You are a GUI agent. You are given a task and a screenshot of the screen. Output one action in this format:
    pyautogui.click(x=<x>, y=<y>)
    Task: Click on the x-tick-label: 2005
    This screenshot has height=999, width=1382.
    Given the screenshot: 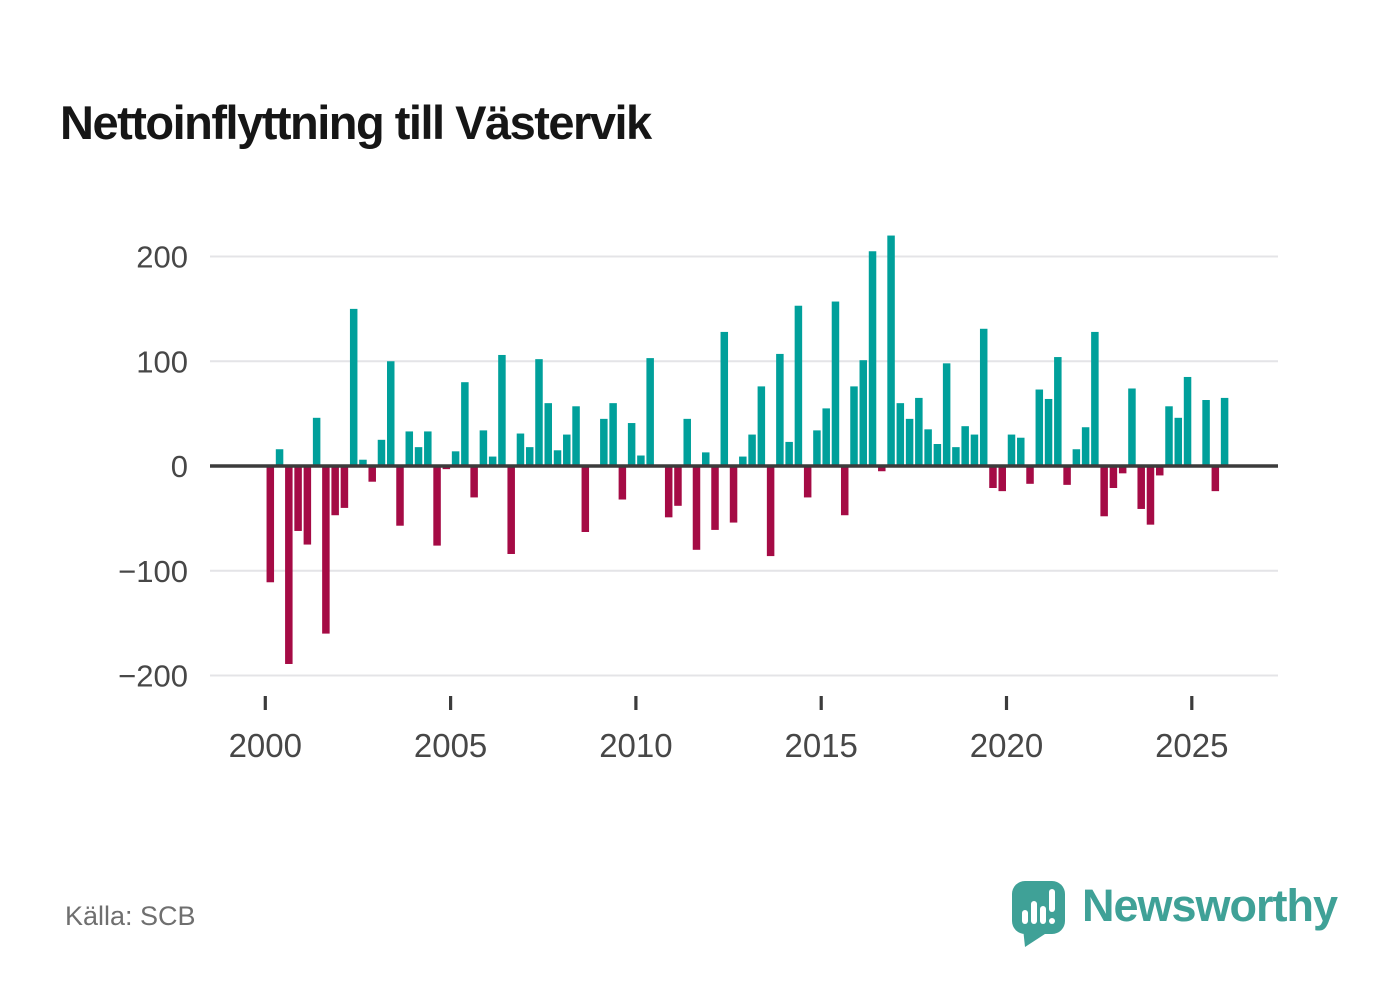 What is the action you would take?
    pyautogui.click(x=450, y=745)
    